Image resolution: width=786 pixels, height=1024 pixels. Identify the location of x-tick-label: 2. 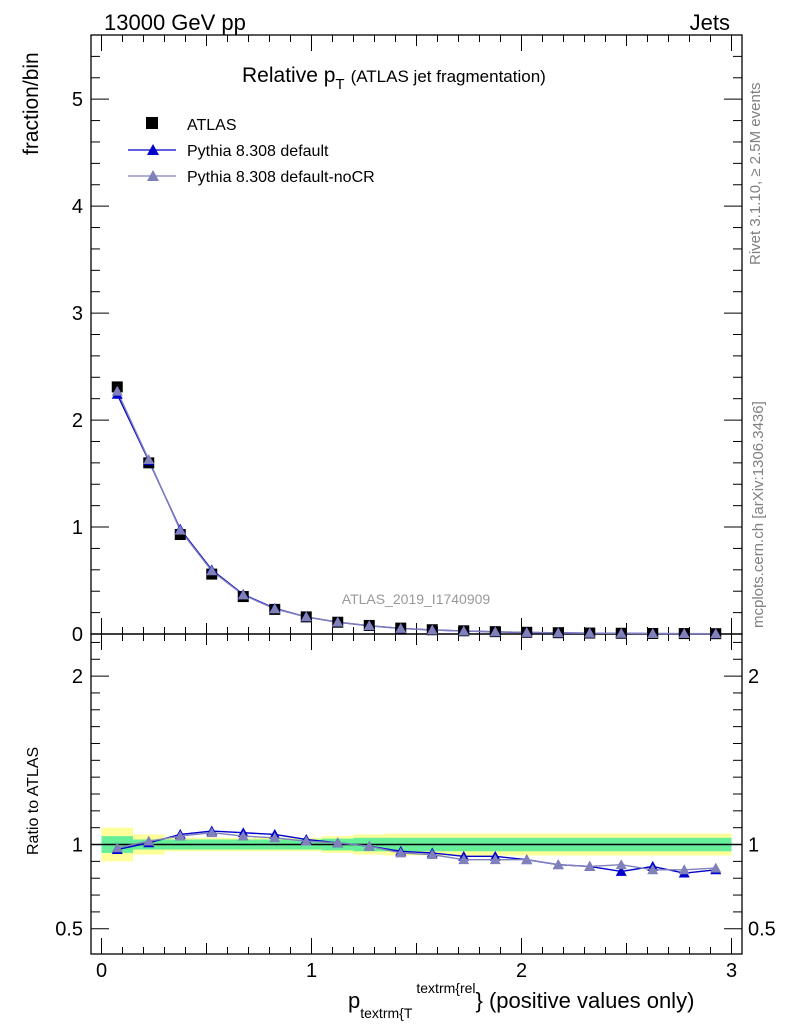
(521, 971).